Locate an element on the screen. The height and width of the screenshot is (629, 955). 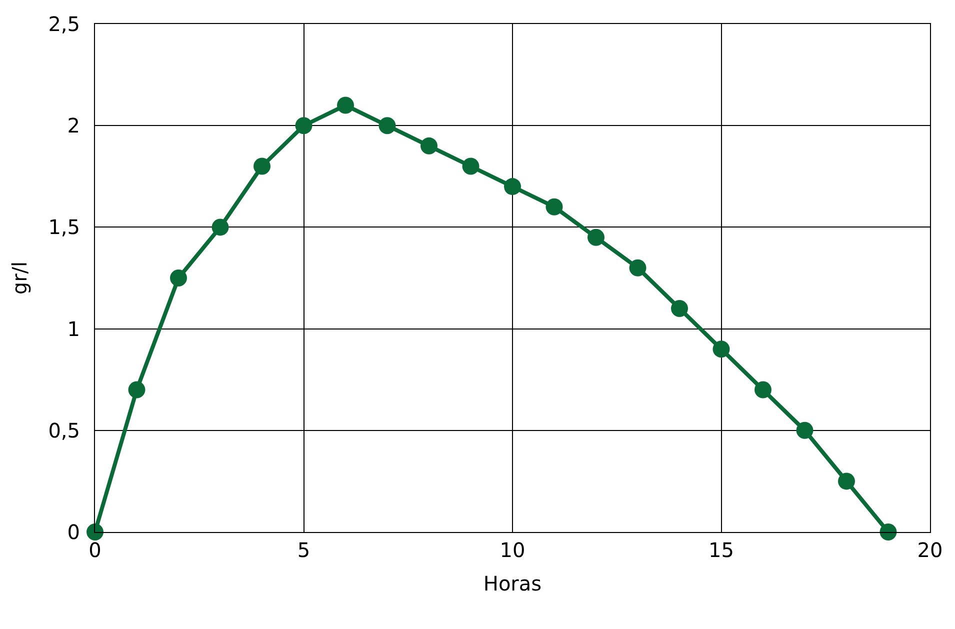
x-tick-label: 5 is located at coordinates (303, 550).